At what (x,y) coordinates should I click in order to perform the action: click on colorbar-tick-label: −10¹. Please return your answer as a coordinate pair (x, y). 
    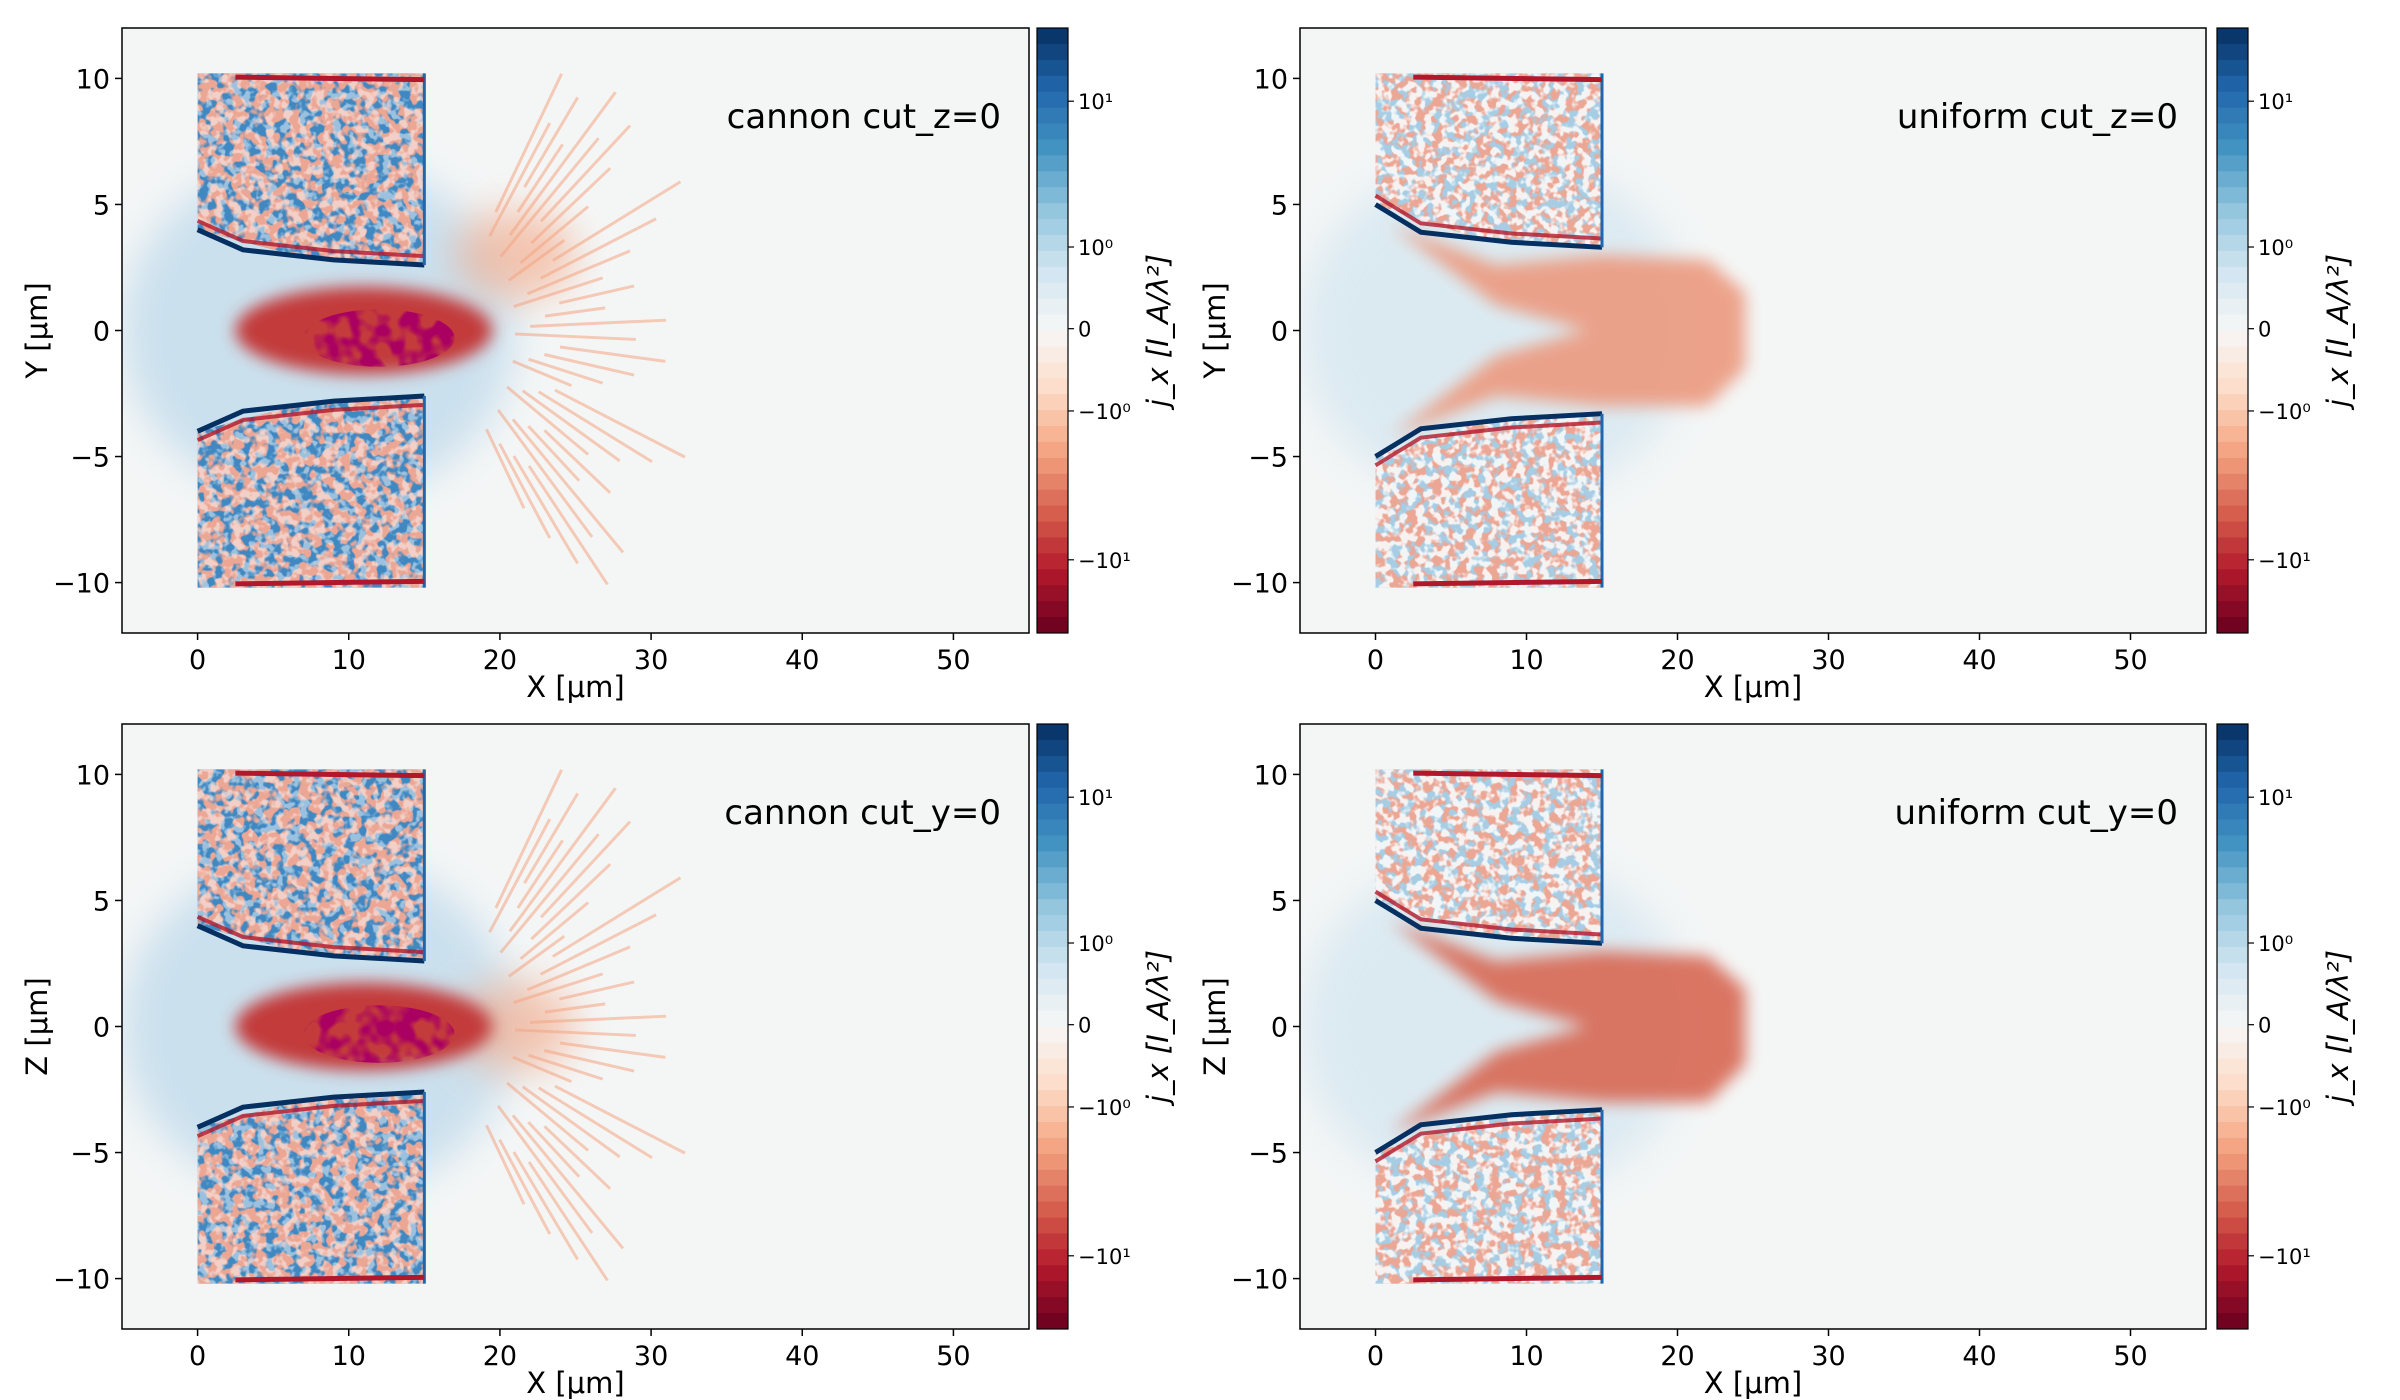
    Looking at the image, I should click on (1104, 561).